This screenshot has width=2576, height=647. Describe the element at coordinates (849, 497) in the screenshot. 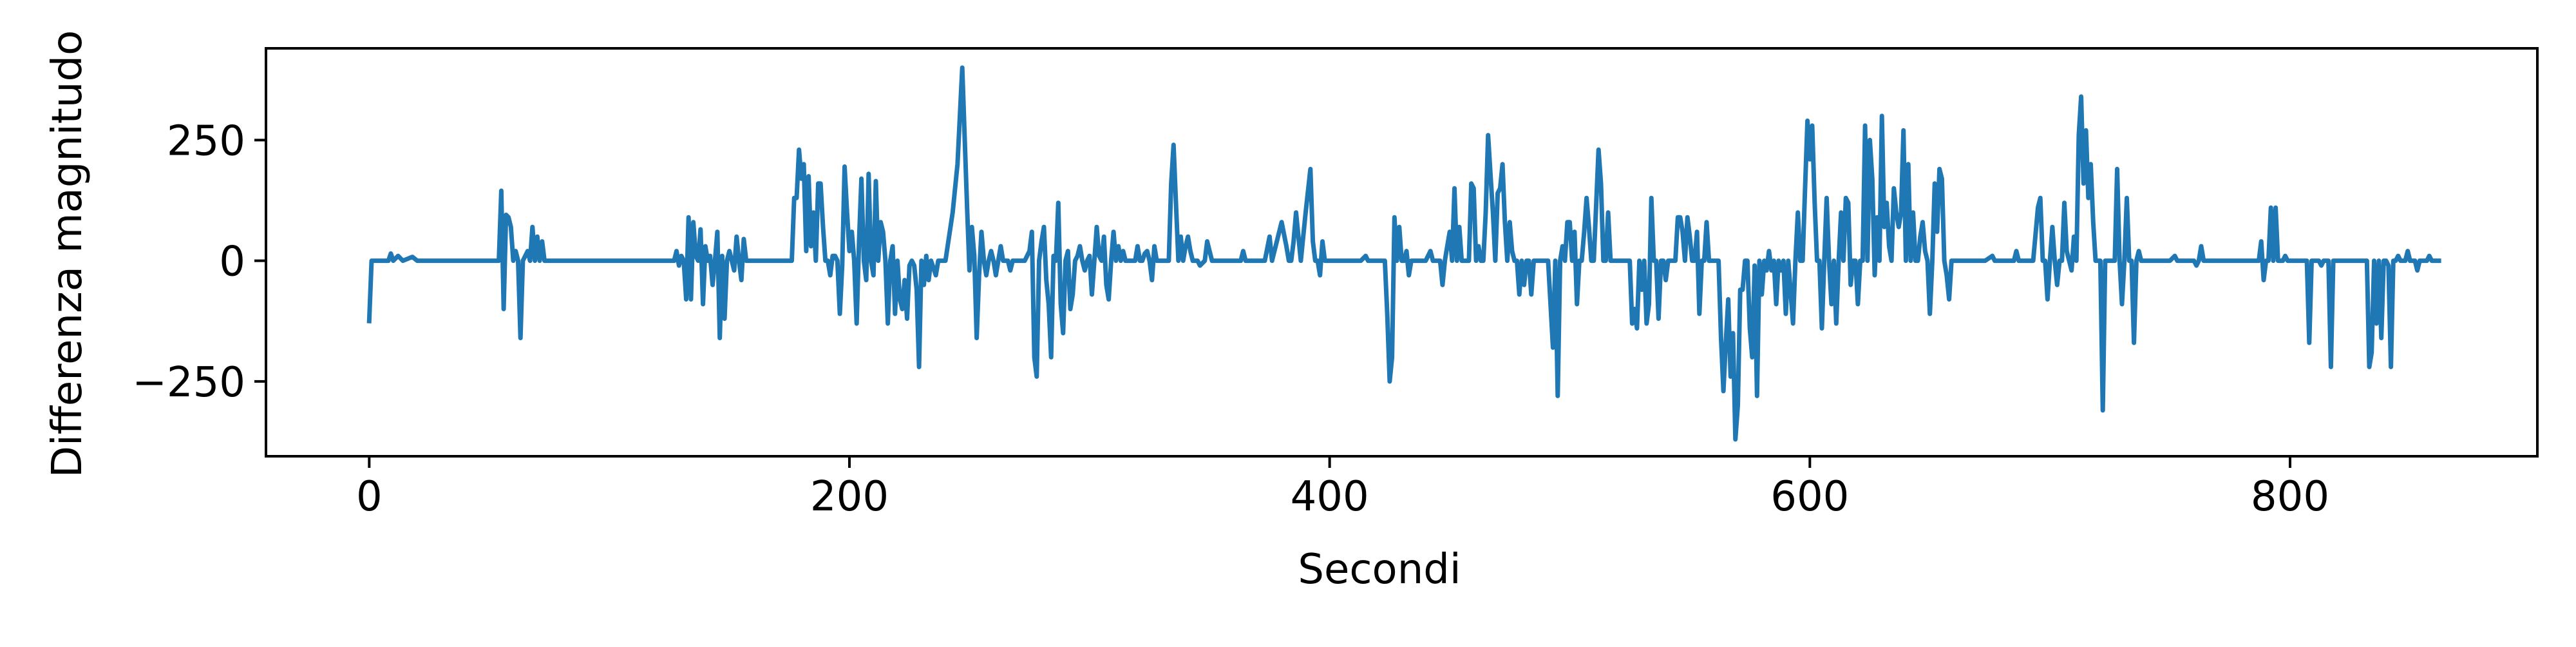

I see `x-tick-label: 200` at that location.